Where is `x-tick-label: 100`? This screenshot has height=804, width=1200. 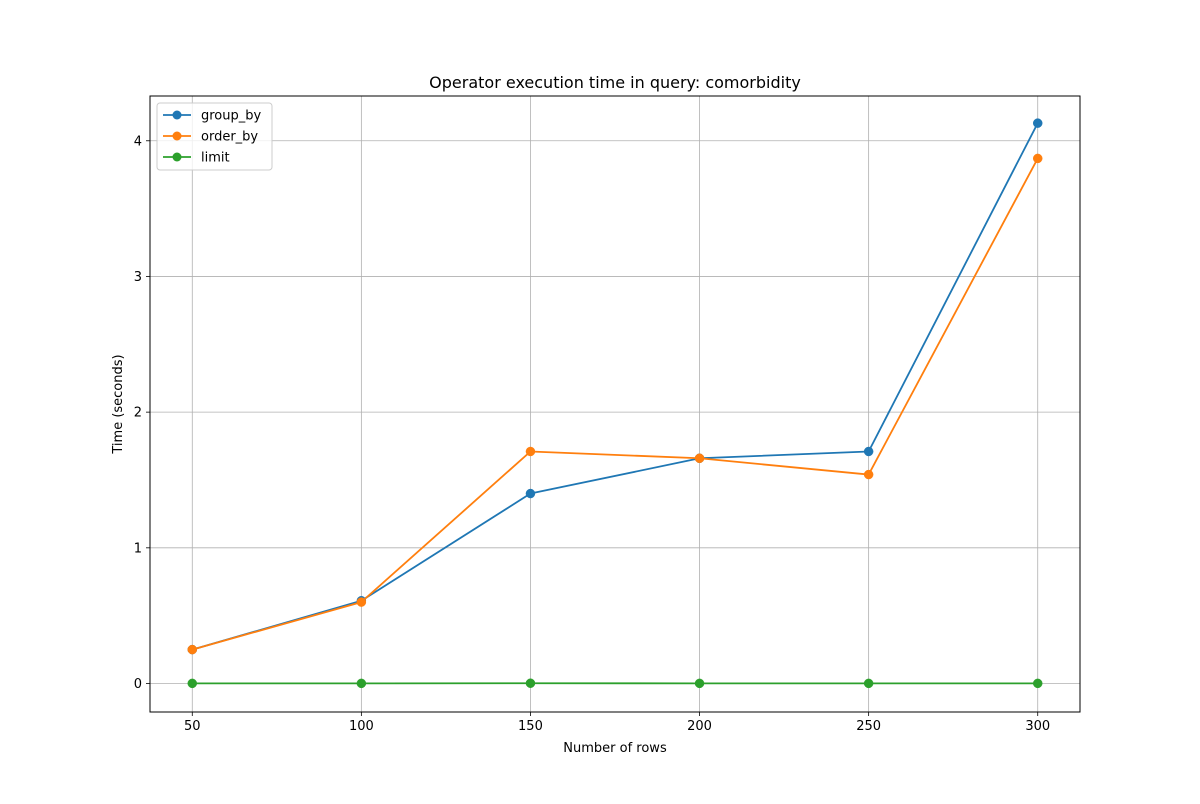 x-tick-label: 100 is located at coordinates (361, 726).